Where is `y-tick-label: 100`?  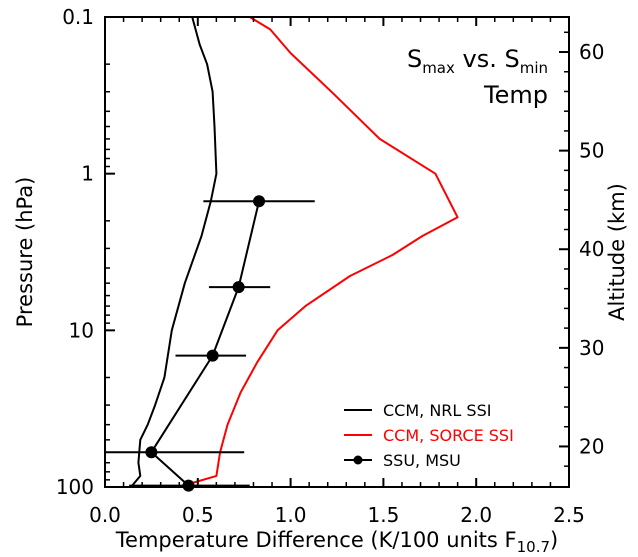
y-tick-label: 100 is located at coordinates (75, 487).